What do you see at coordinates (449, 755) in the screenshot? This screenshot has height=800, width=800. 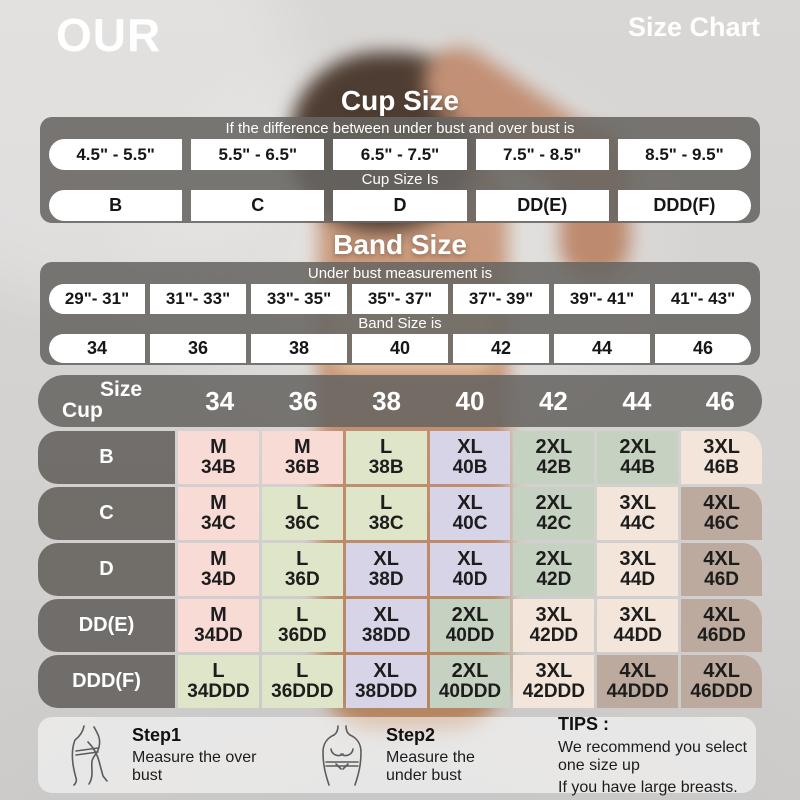 I see `step2-text-block: Step2 Measure the under bust` at bounding box center [449, 755].